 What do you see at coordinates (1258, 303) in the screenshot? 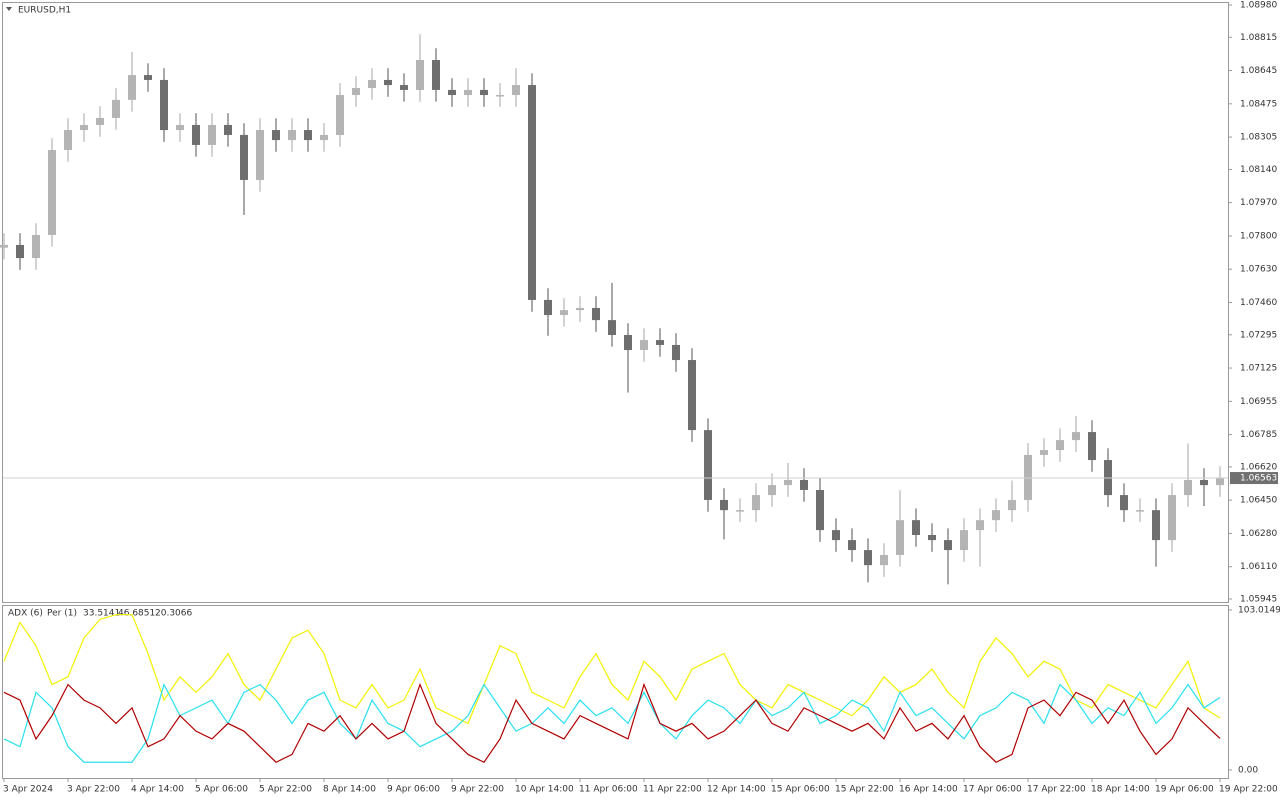
I see `y-tick-label: 1.07460` at bounding box center [1258, 303].